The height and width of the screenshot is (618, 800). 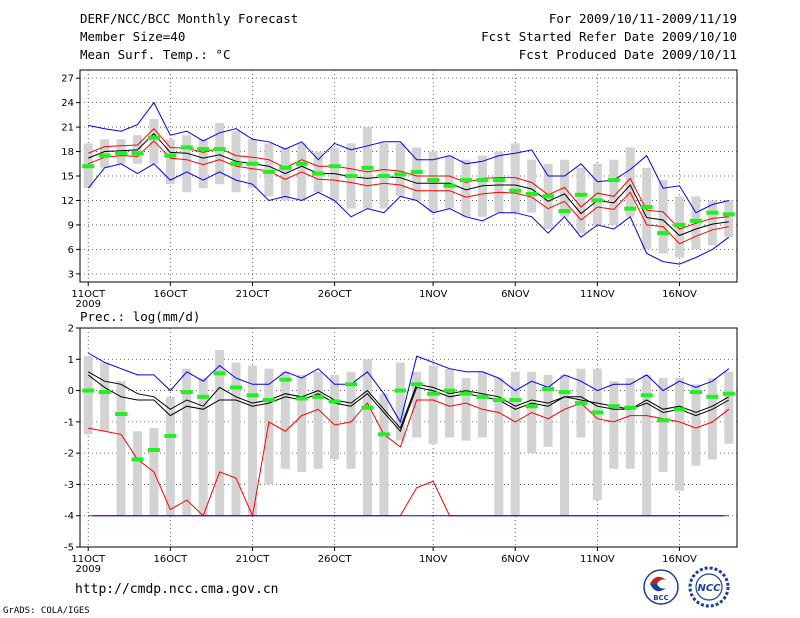 I want to click on precip-label: Prec.: log(mm/d), so click(x=140, y=316).